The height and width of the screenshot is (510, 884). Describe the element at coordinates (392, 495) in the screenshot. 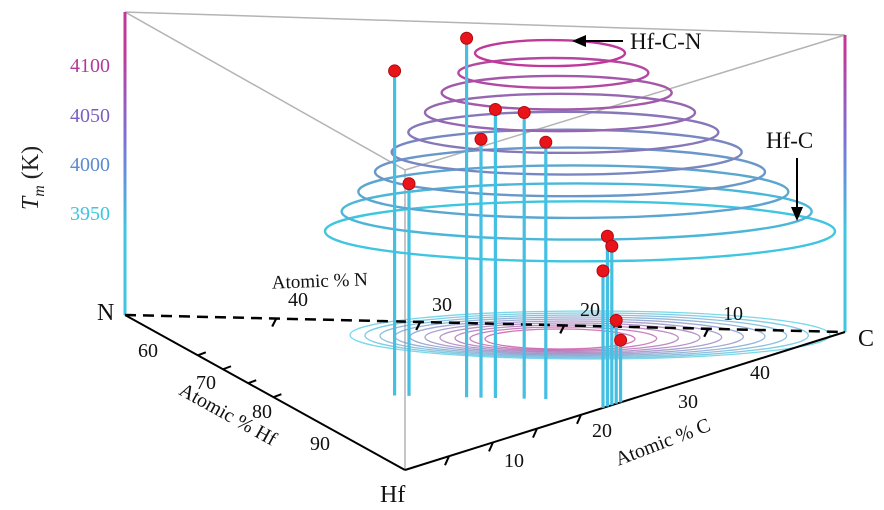

I see `corner-label-hf: Hf` at that location.